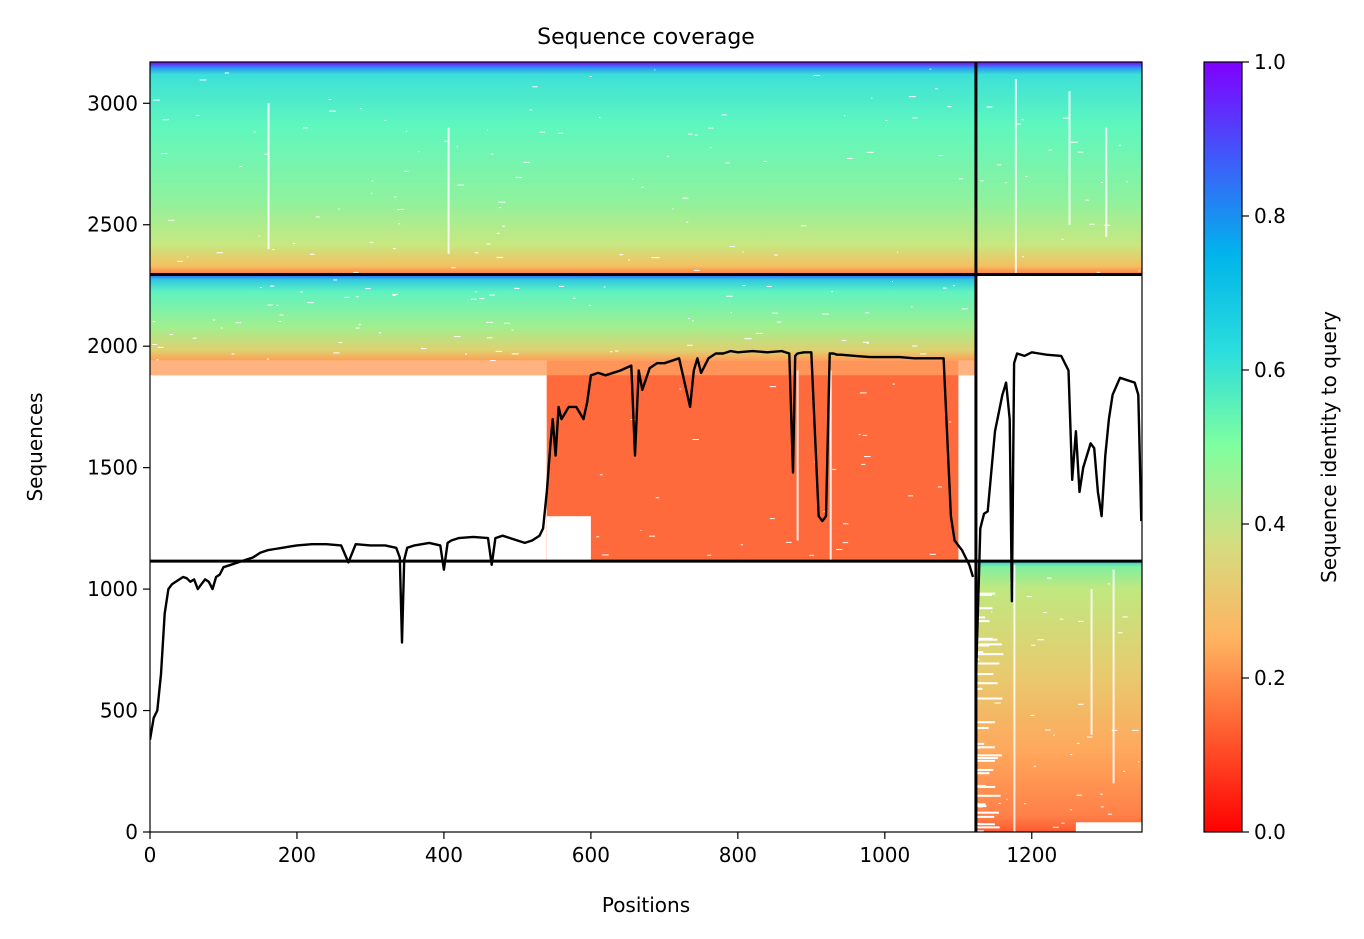  Describe the element at coordinates (1270, 524) in the screenshot. I see `colorbar-tick-label: 0.4` at that location.